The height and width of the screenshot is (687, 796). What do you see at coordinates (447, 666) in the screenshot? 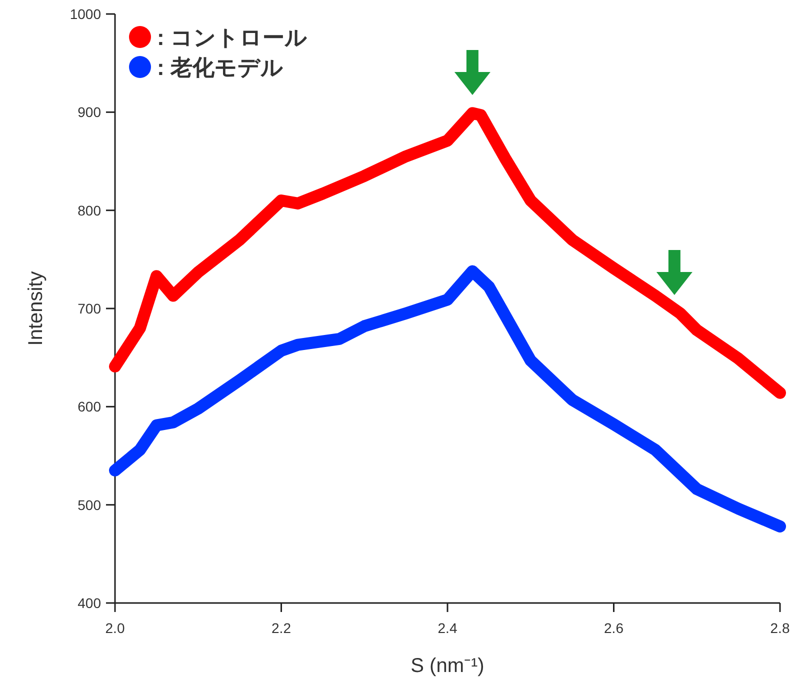
I see `x-axis-title: S (nm⁻¹)` at bounding box center [447, 666].